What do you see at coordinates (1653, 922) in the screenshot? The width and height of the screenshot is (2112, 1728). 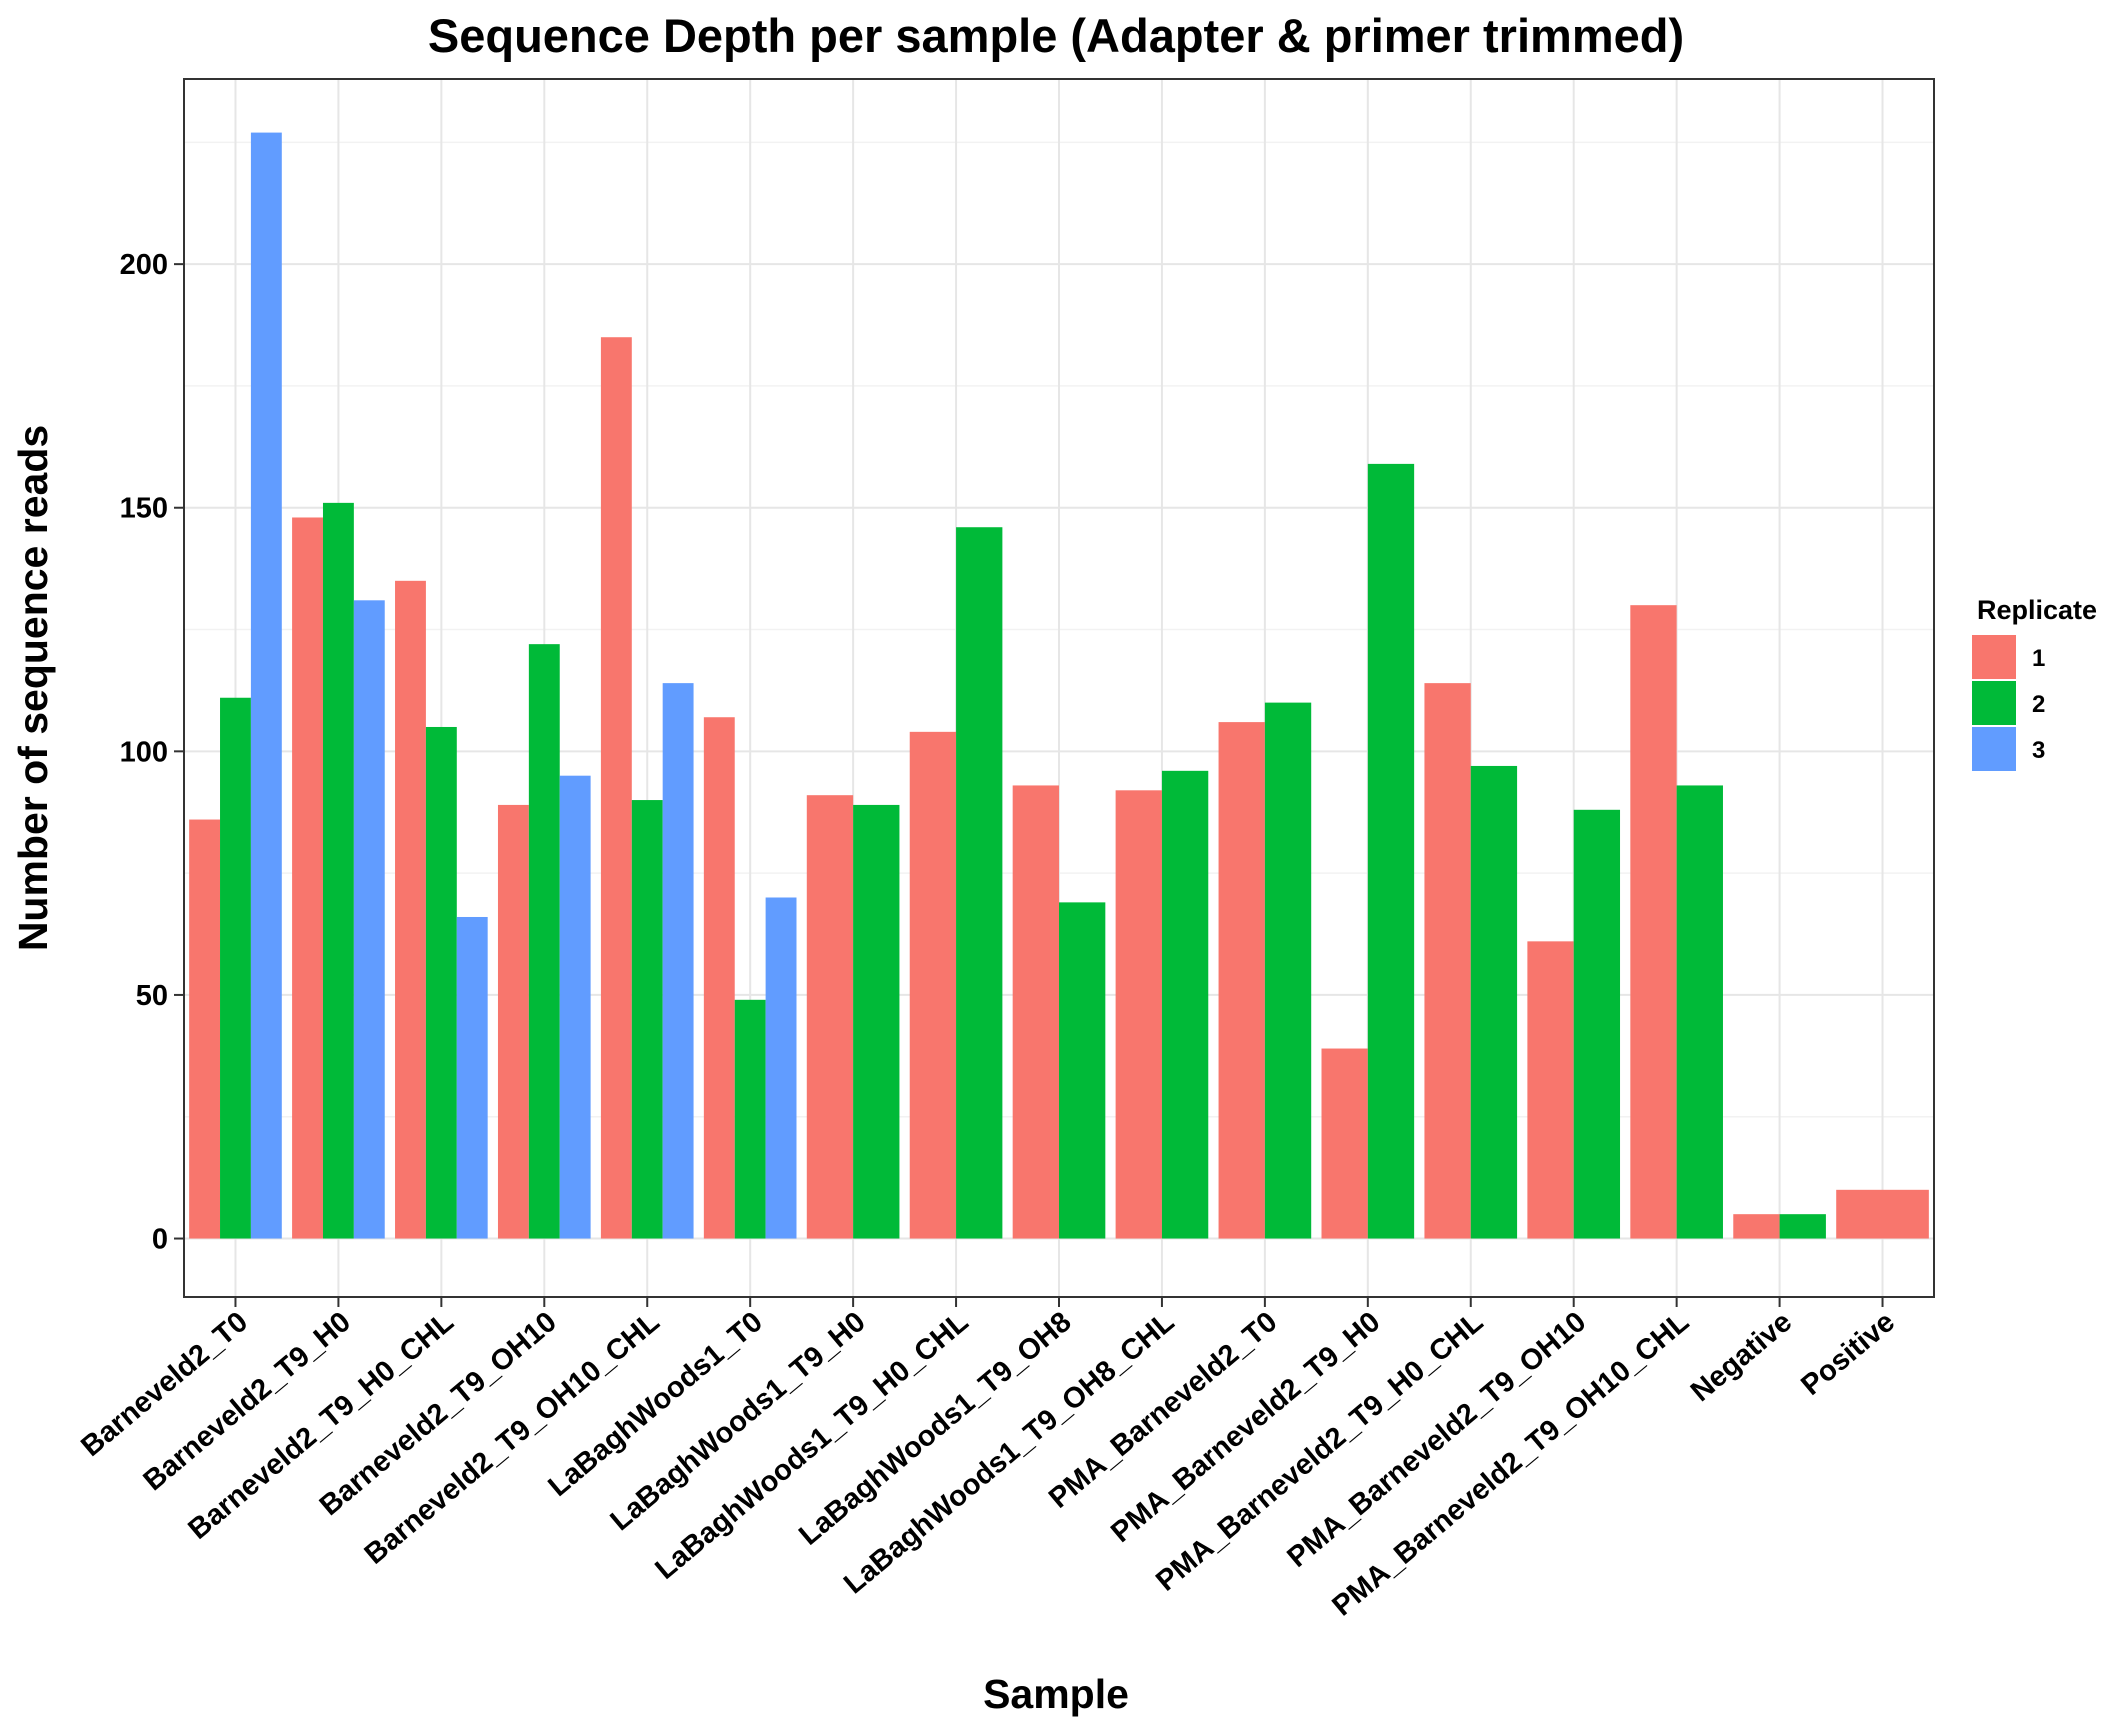 I see `bar-PMA_Barneveld2_T9_OH10_CHL-rep1` at bounding box center [1653, 922].